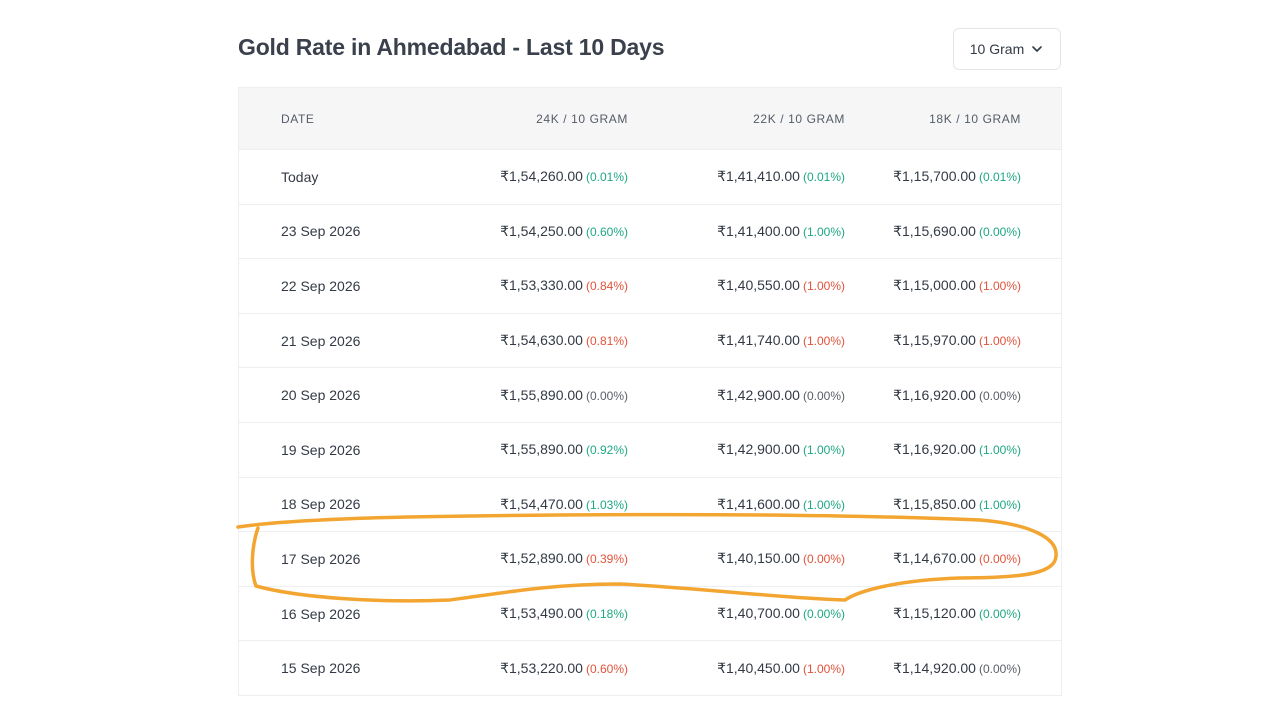 This screenshot has width=1280, height=720. What do you see at coordinates (606, 504) in the screenshot?
I see `rate-change: (1.03%)` at bounding box center [606, 504].